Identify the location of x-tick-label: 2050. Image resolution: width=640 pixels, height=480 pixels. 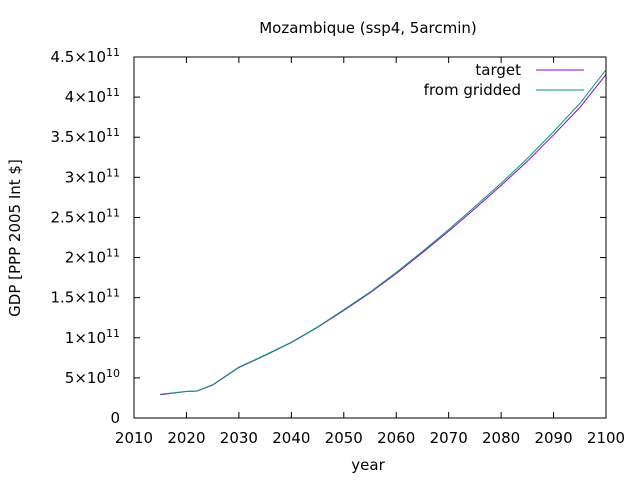
(344, 438).